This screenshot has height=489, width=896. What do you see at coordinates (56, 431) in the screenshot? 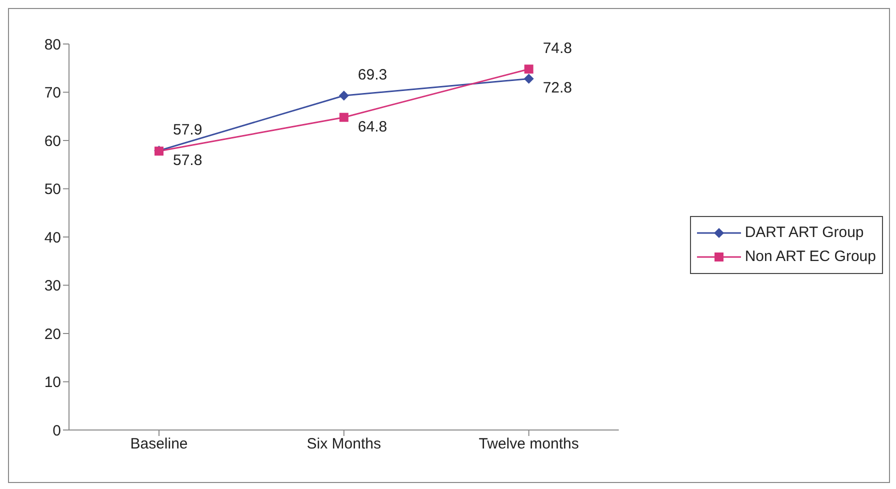
I see `y-tick-label: 0` at bounding box center [56, 431].